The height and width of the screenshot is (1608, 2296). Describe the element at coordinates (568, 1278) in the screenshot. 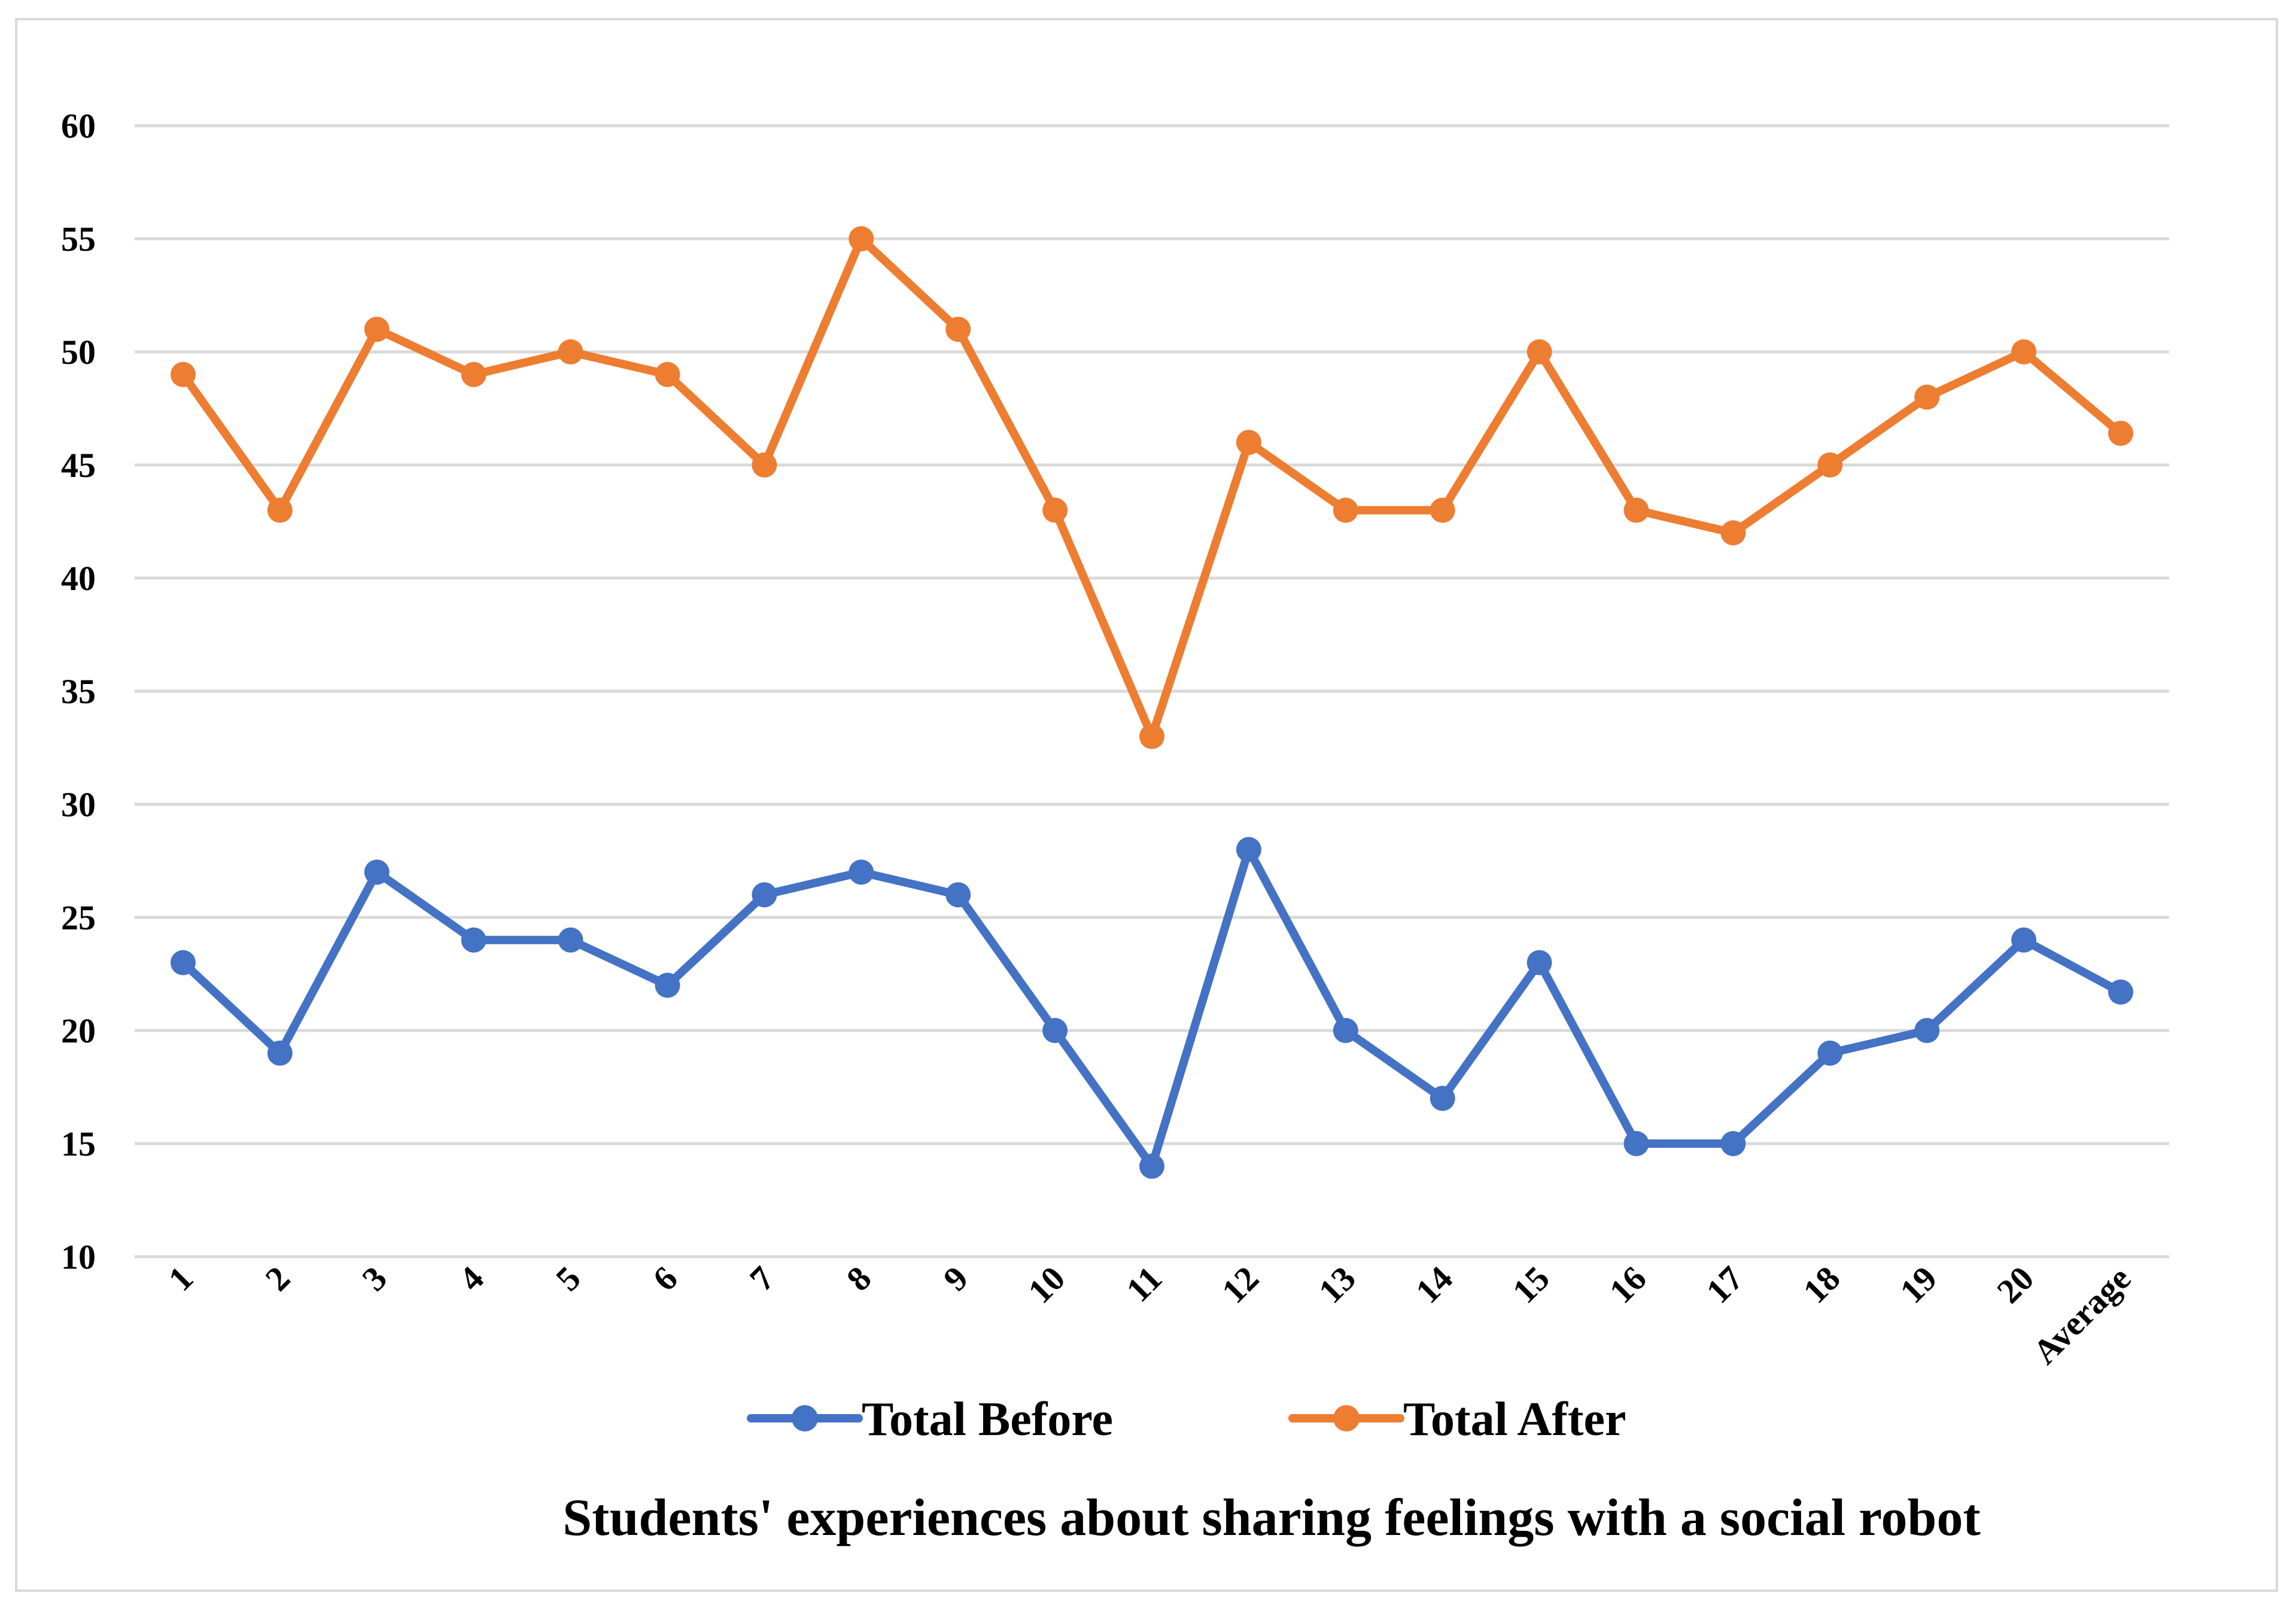

I see `x-tick-label: 5` at that location.